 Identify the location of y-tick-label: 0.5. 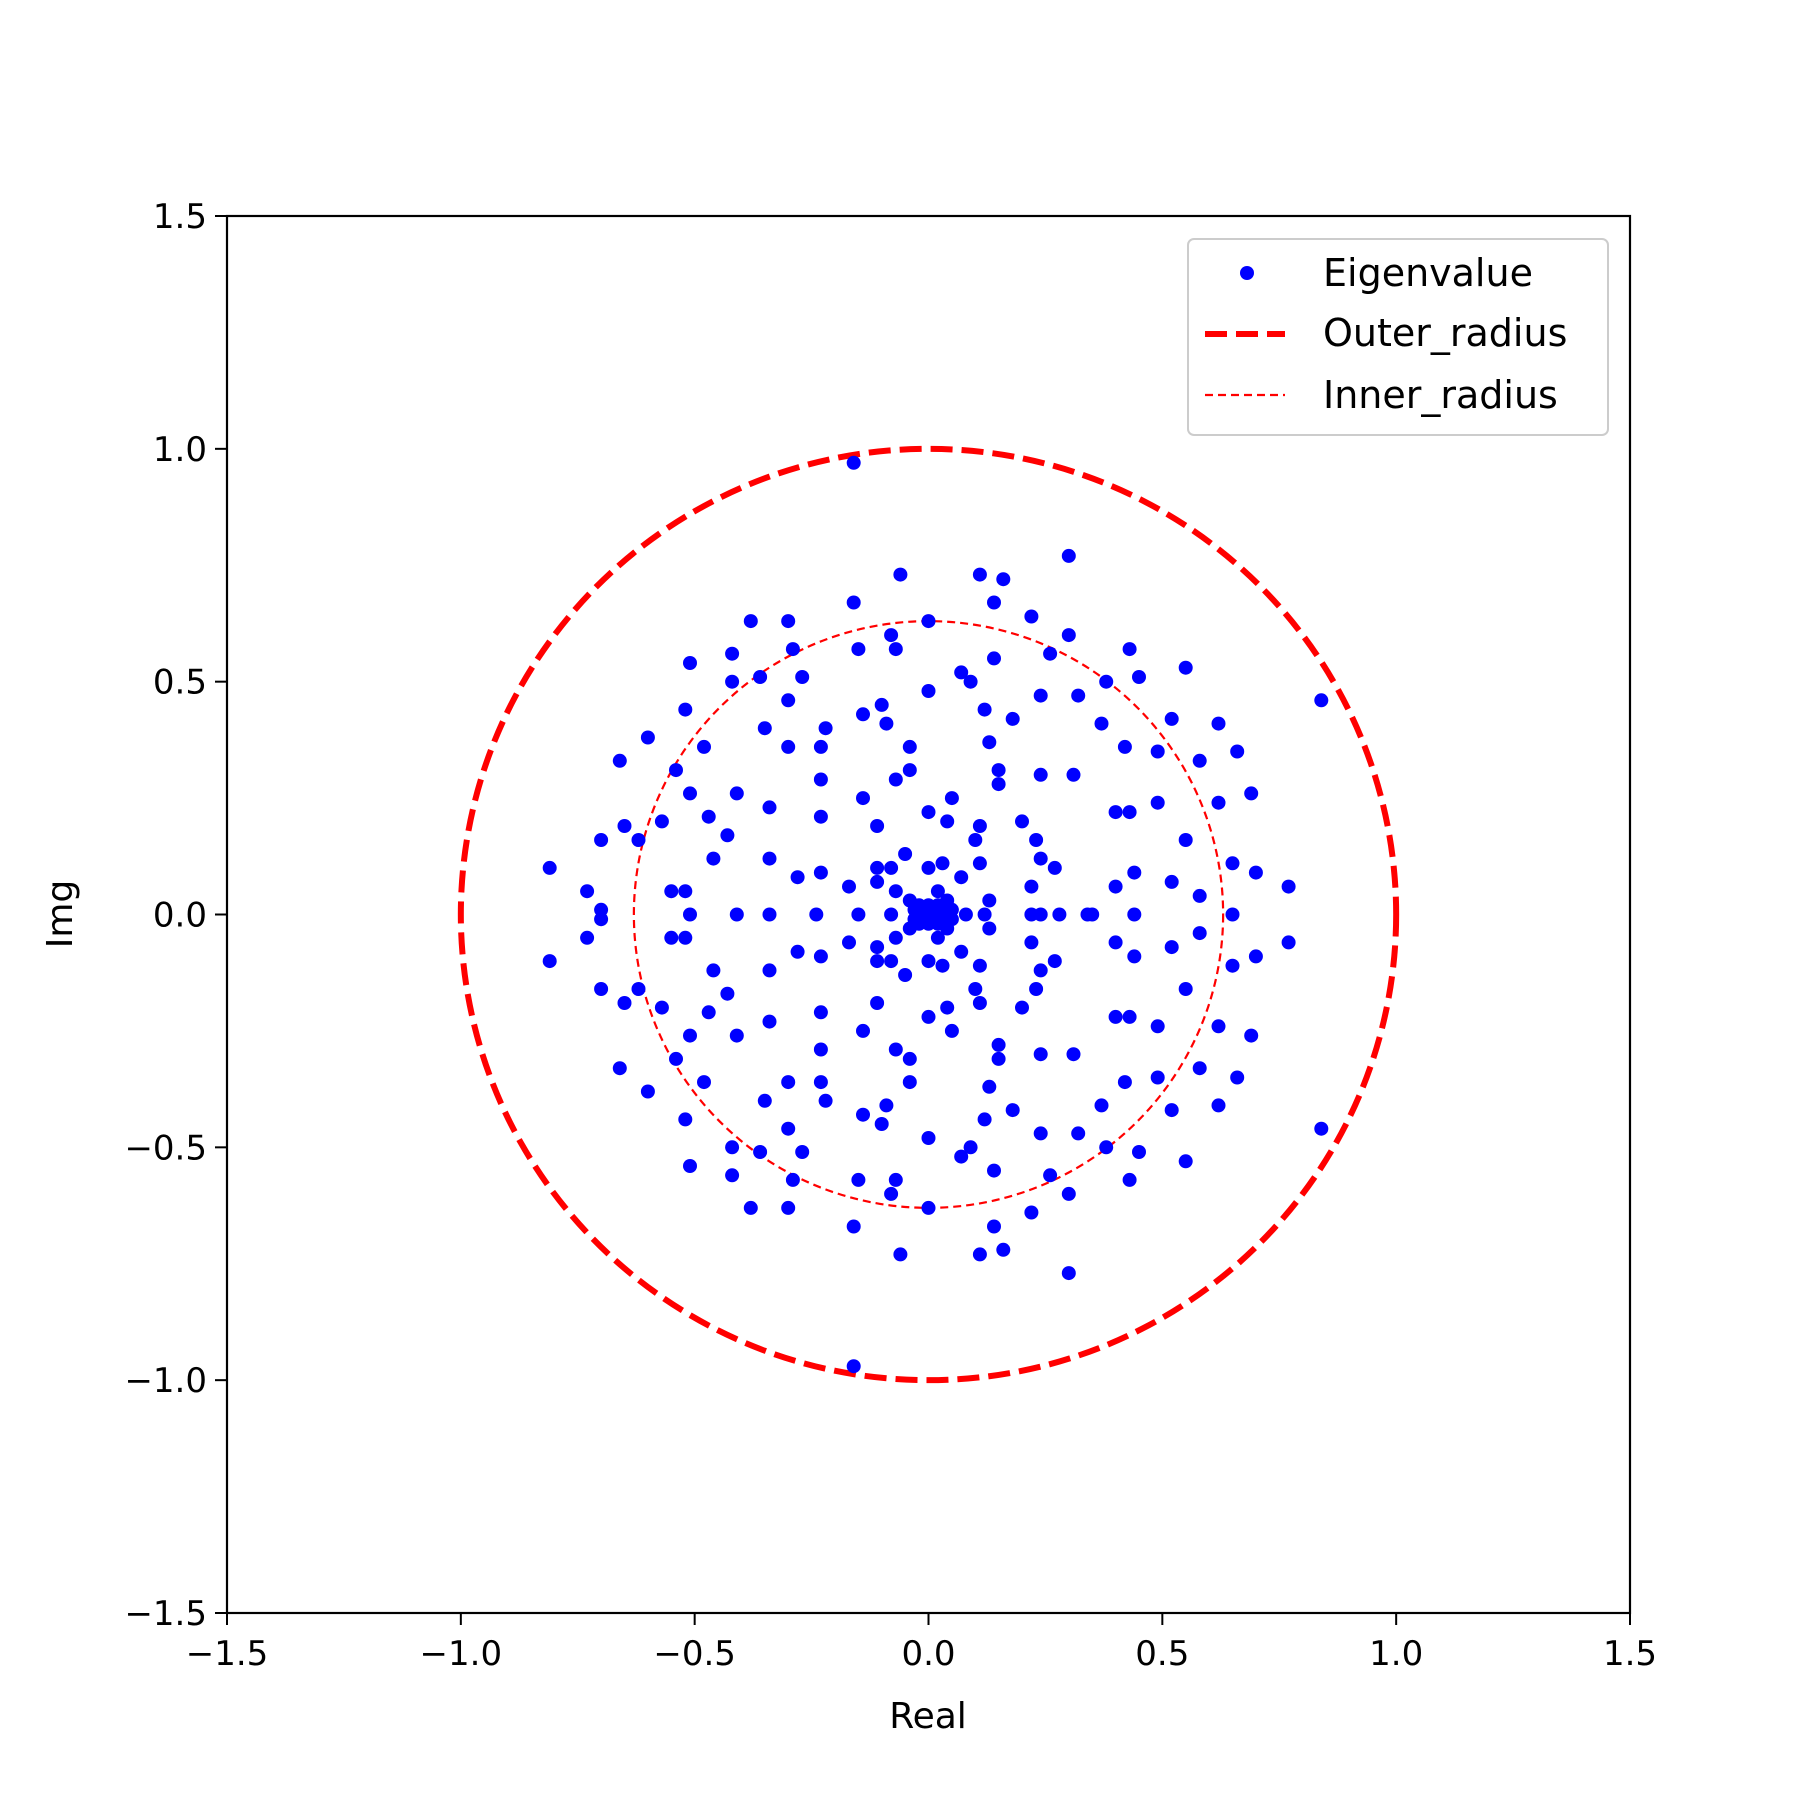
(180, 683).